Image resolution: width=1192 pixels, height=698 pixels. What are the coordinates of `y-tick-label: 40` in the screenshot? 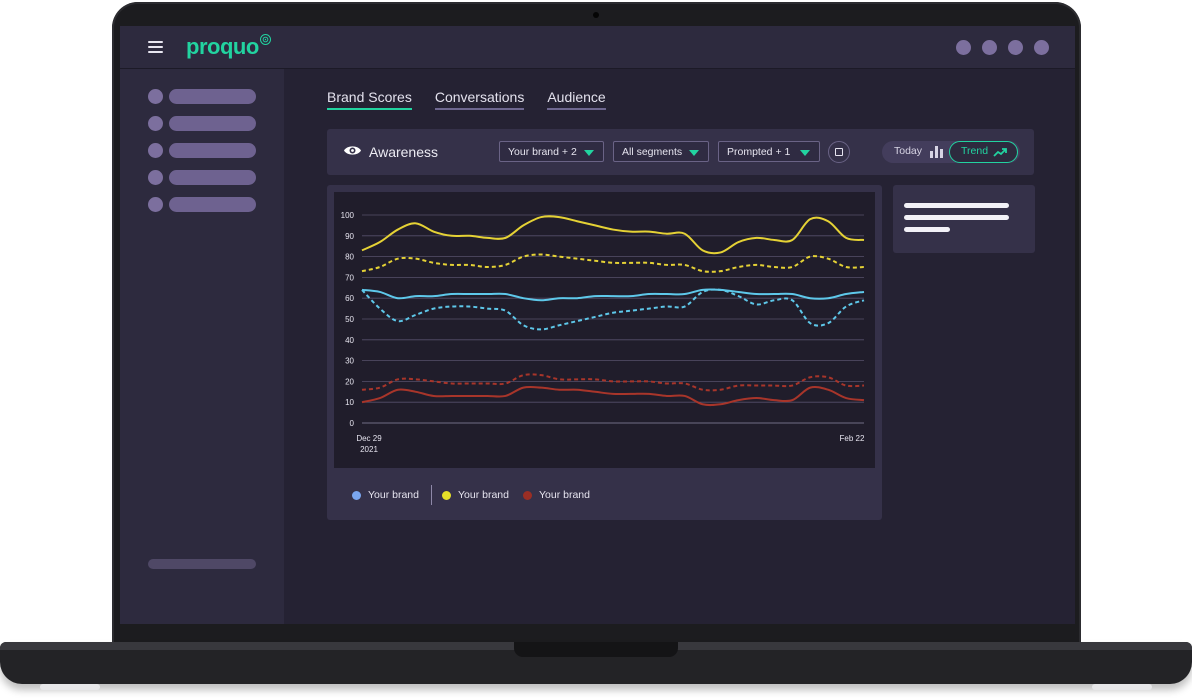 It's located at (349, 340).